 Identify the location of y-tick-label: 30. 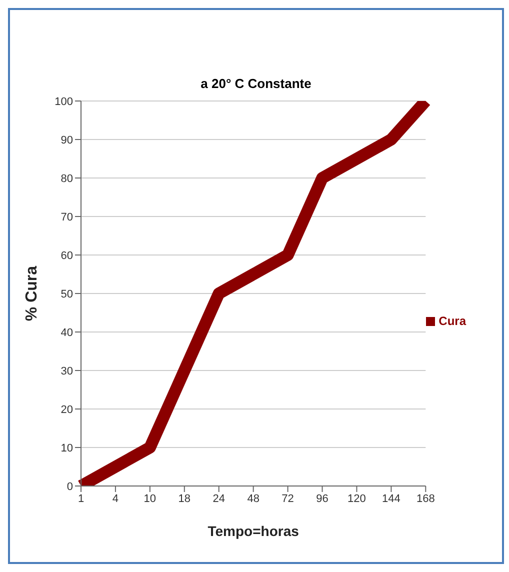
(66, 371).